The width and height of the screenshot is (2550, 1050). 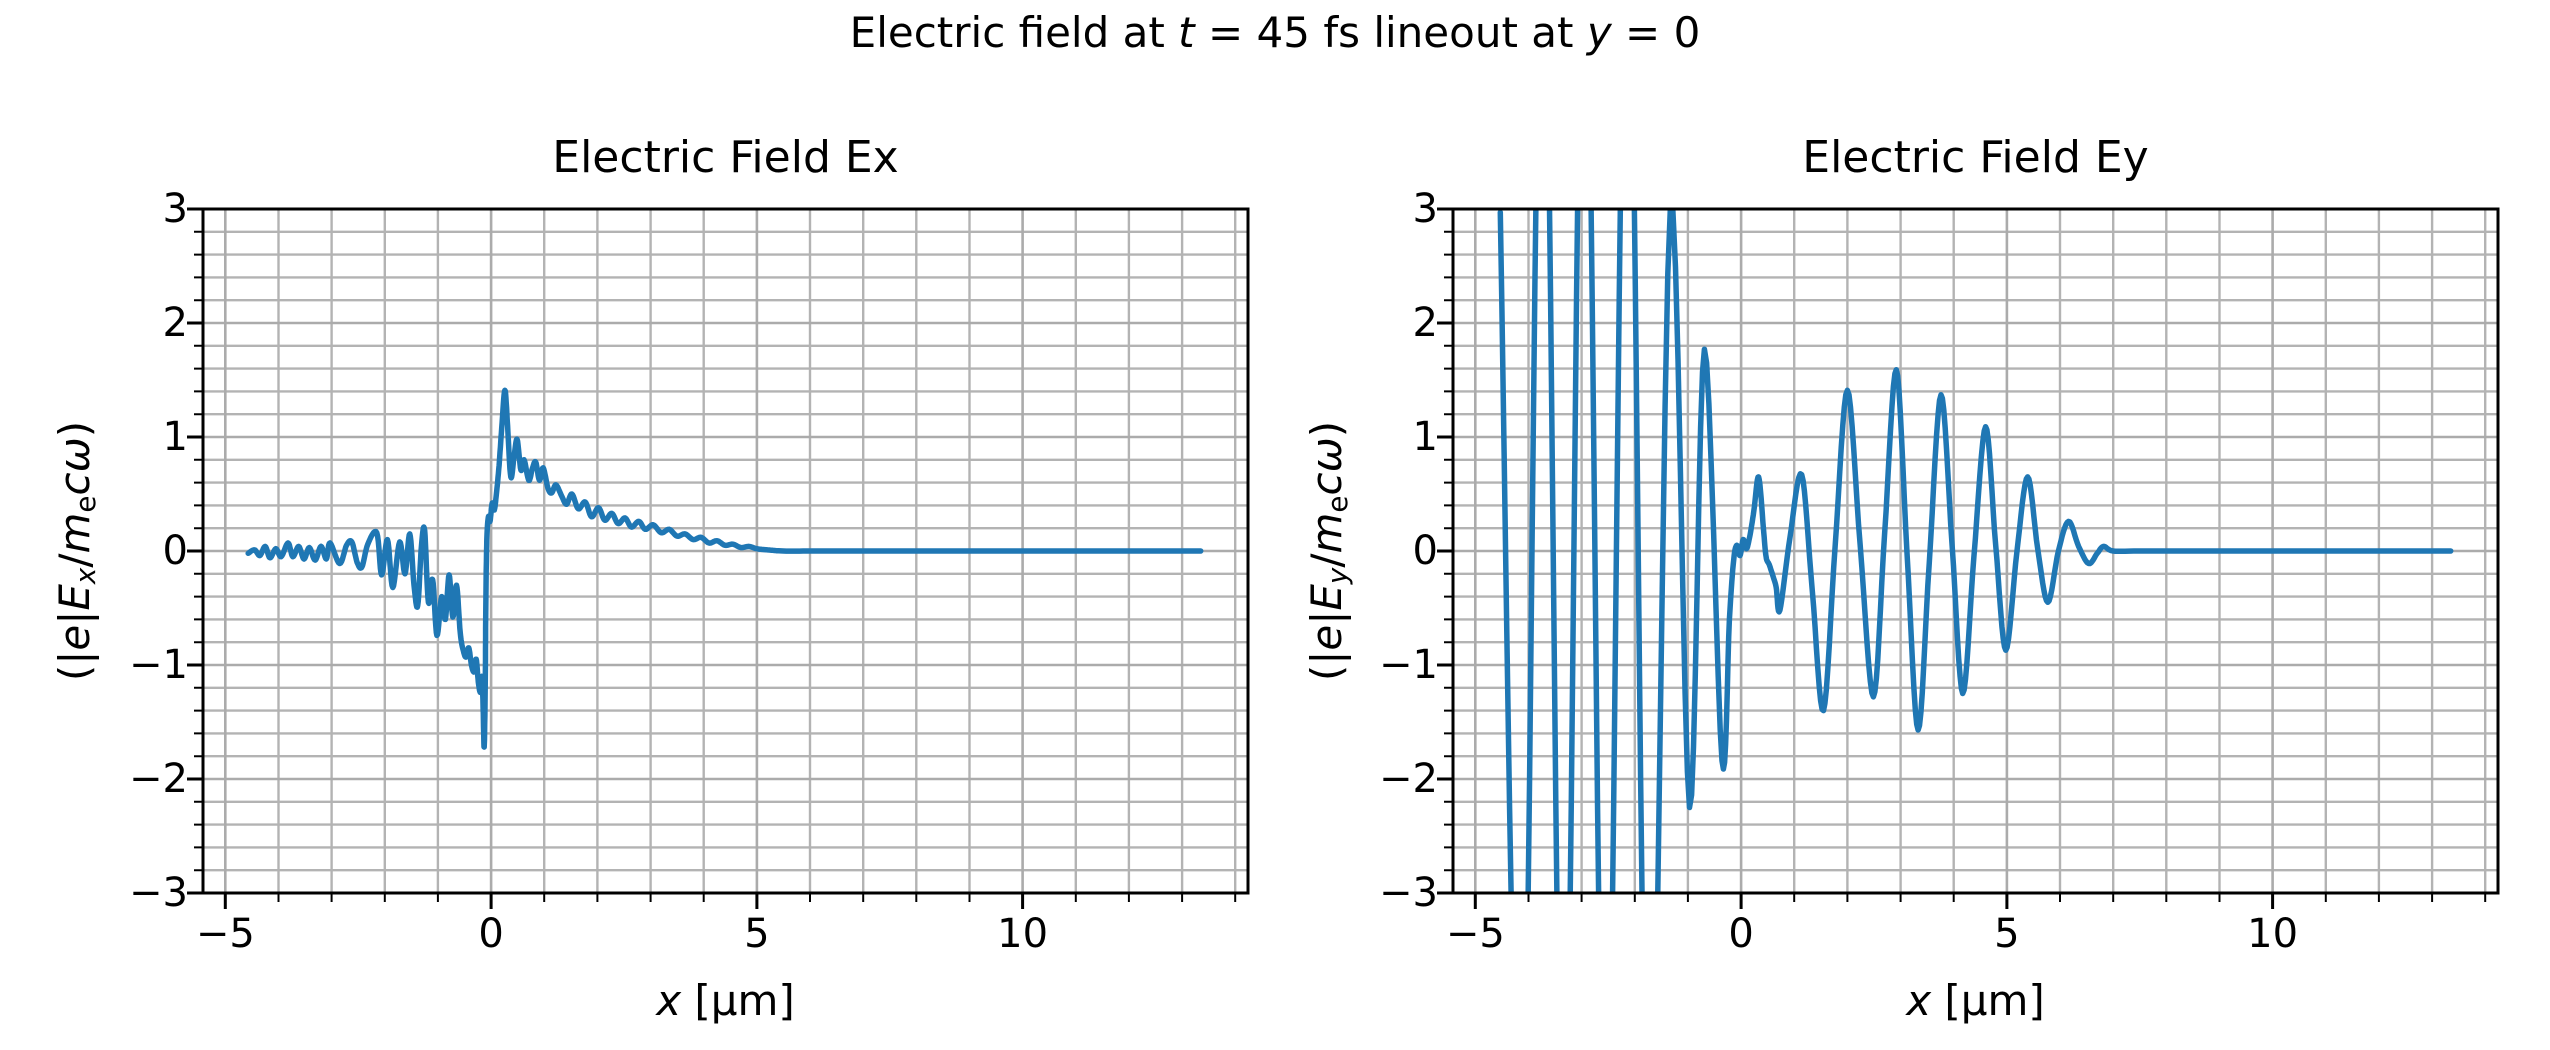 I want to click on plot-title-ex: Electric Field Ex, so click(x=725, y=157).